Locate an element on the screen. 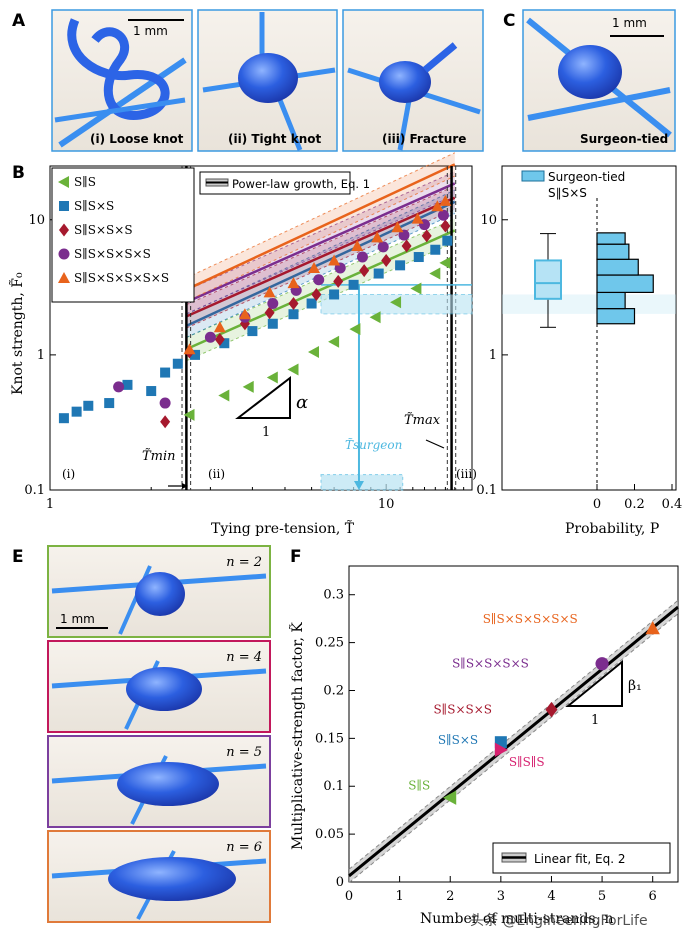 The height and width of the screenshot is (942, 688). surgeon-band-d is located at coordinates (589, 304).